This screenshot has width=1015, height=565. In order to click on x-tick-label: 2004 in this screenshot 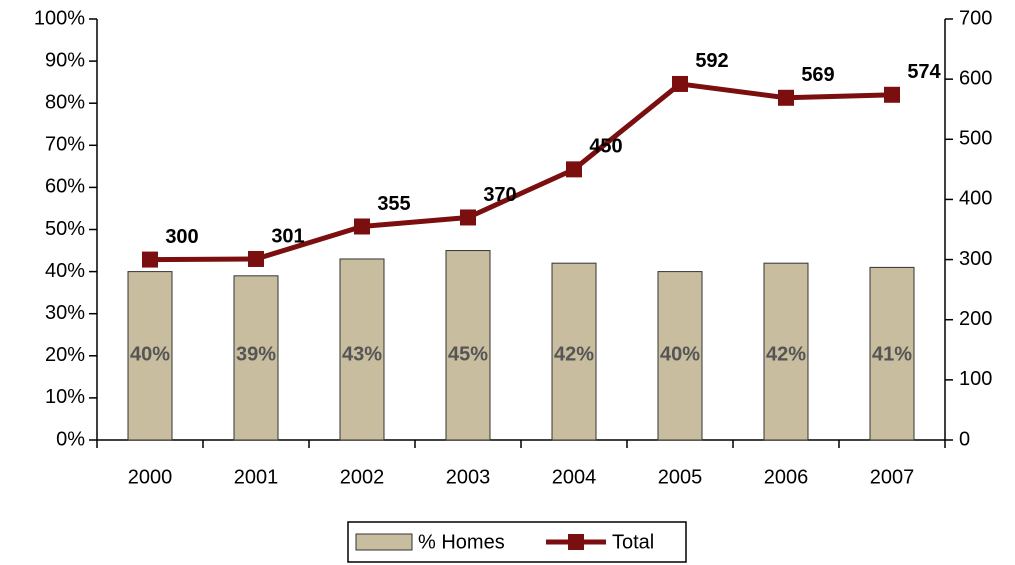, I will do `click(574, 477)`.